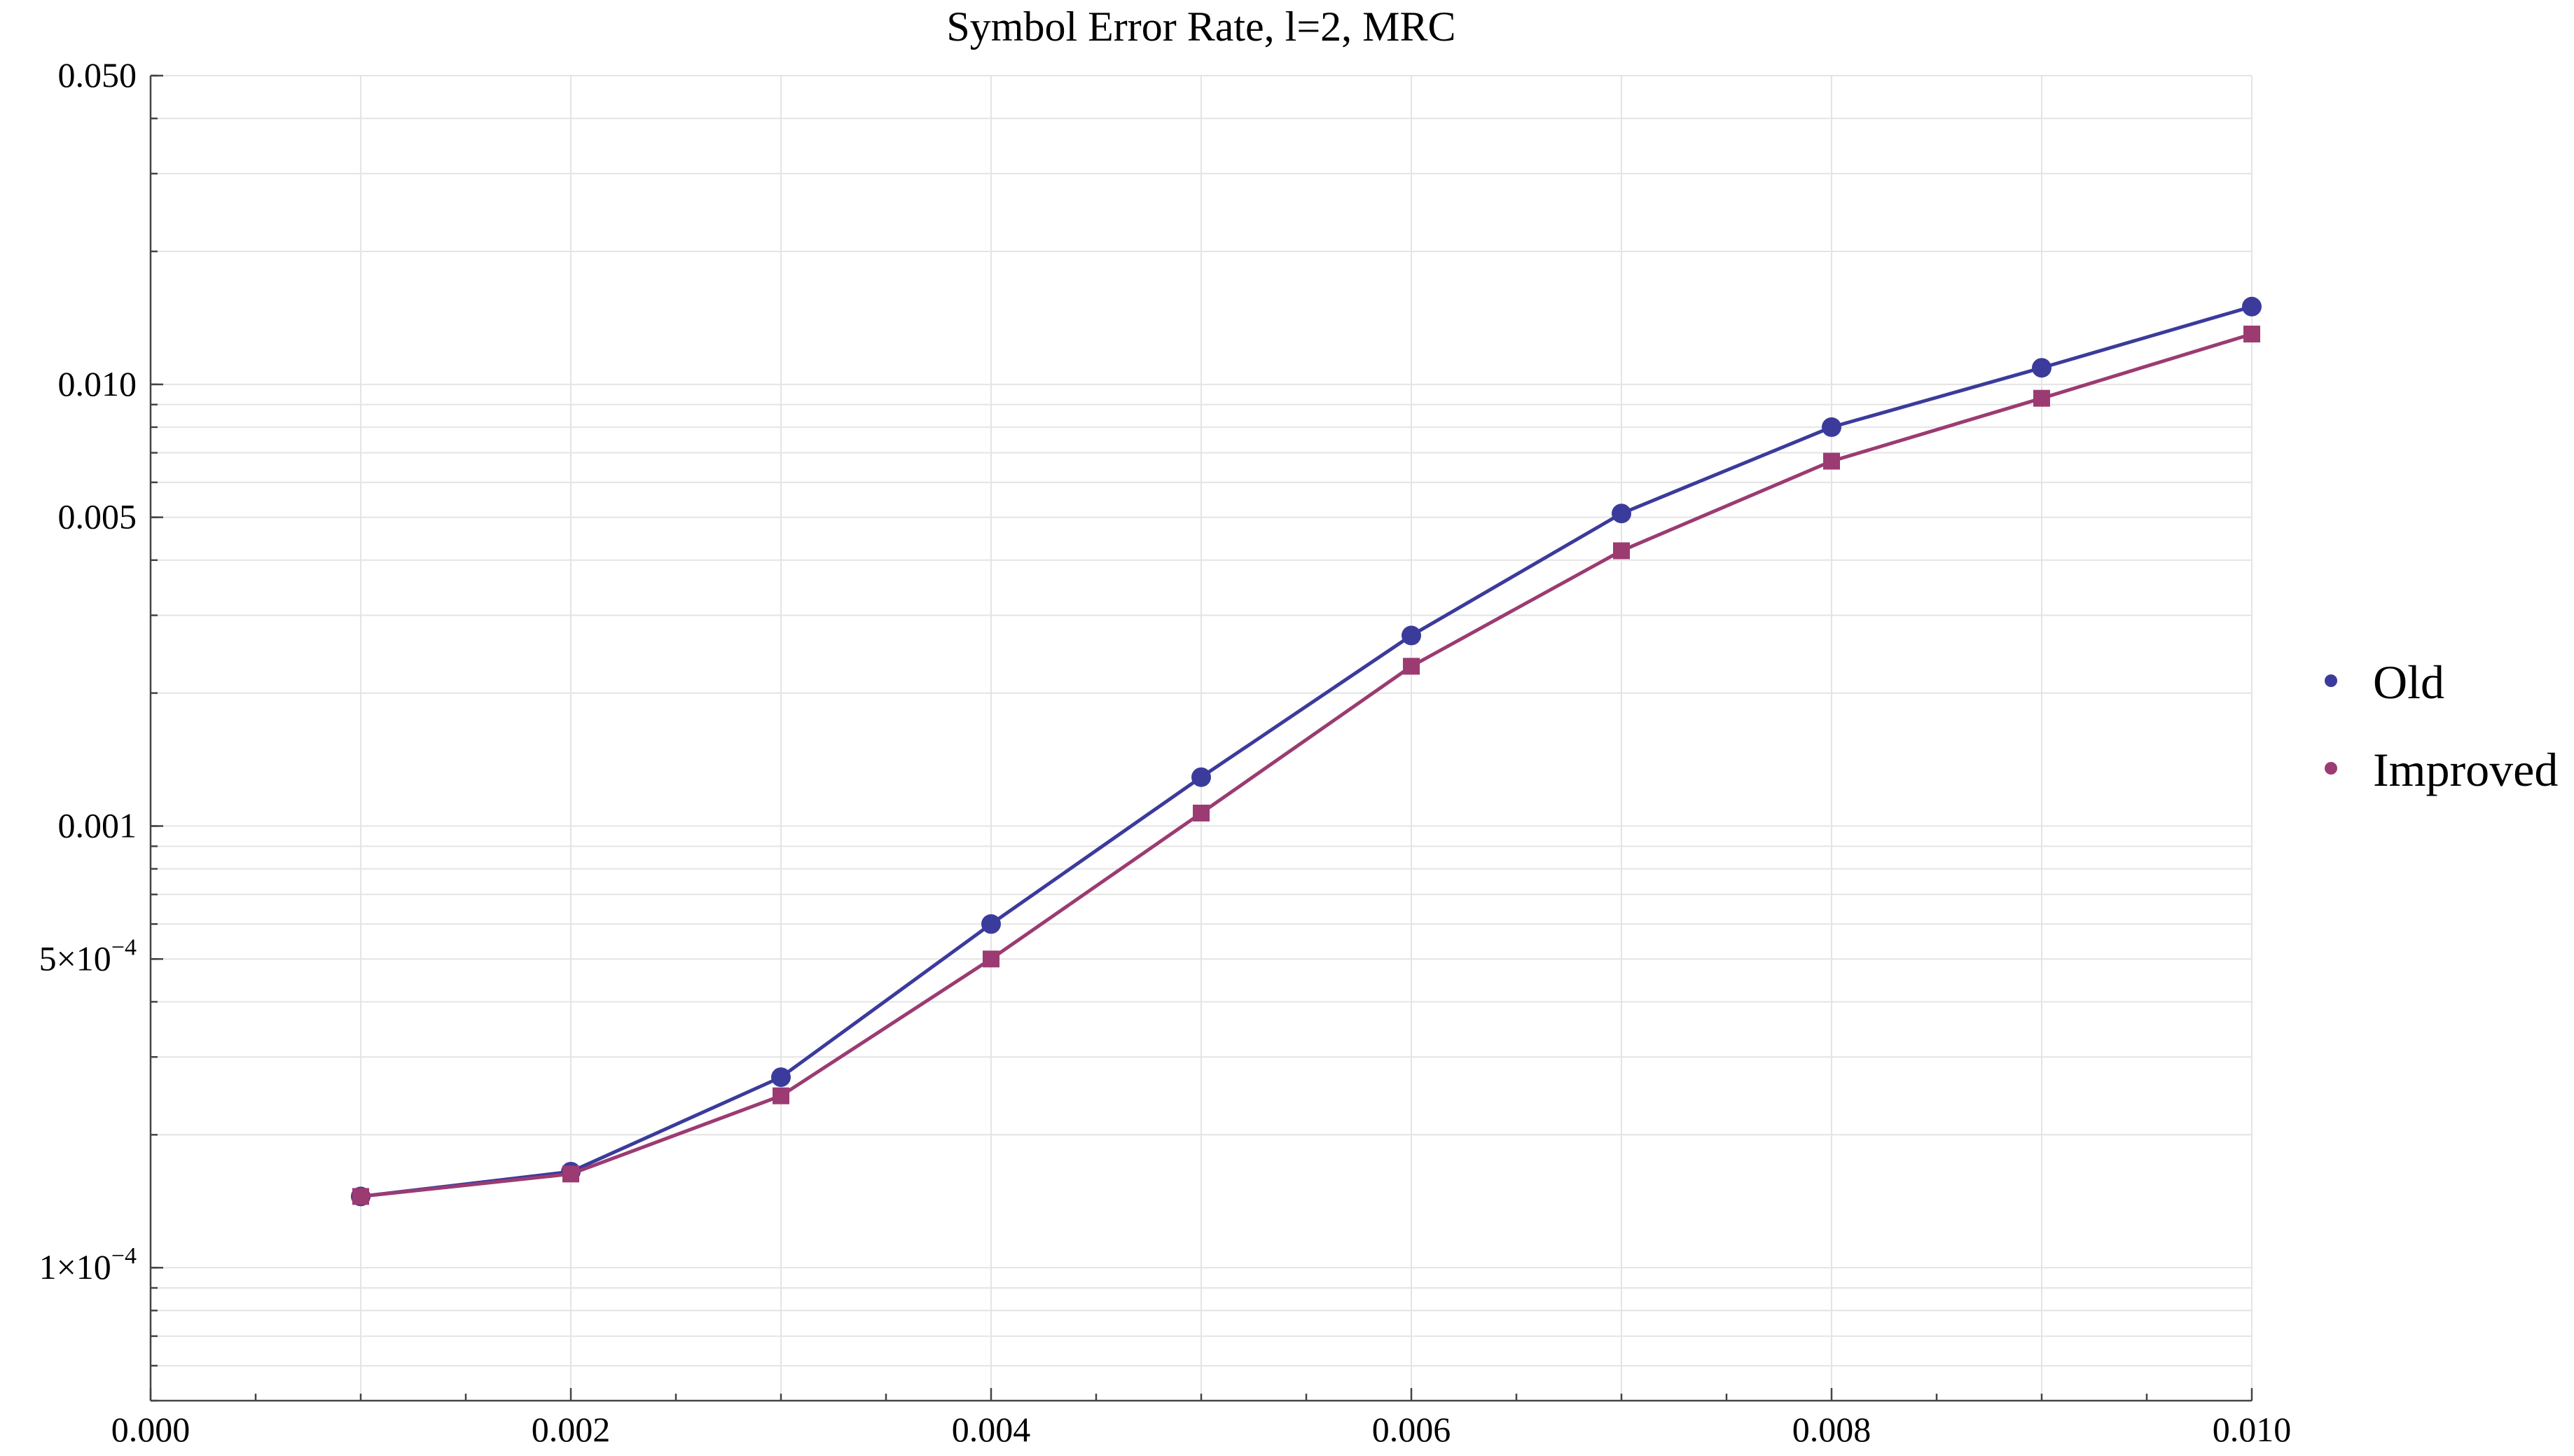  Describe the element at coordinates (75, 1267) in the screenshot. I see `y-tick-label-base: 1×10` at that location.